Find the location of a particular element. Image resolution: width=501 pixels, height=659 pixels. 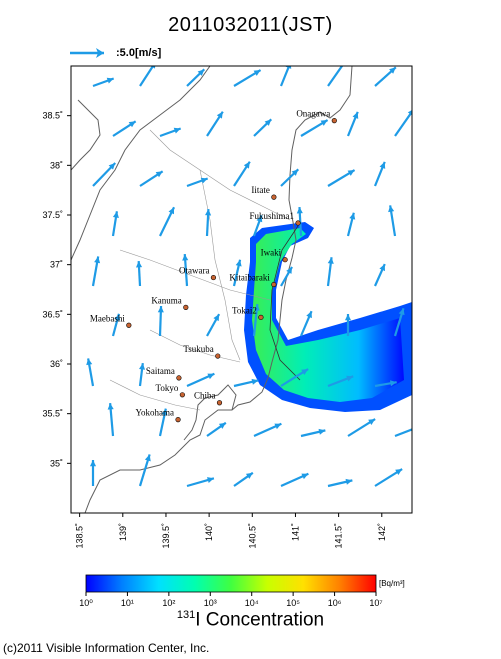

city-marker: Iitate is located at coordinates (264, 192).